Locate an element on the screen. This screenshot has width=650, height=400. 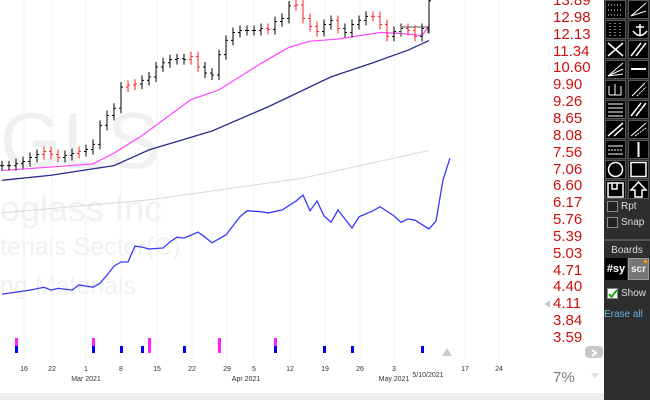
boards-heading: Boards is located at coordinates (627, 250).